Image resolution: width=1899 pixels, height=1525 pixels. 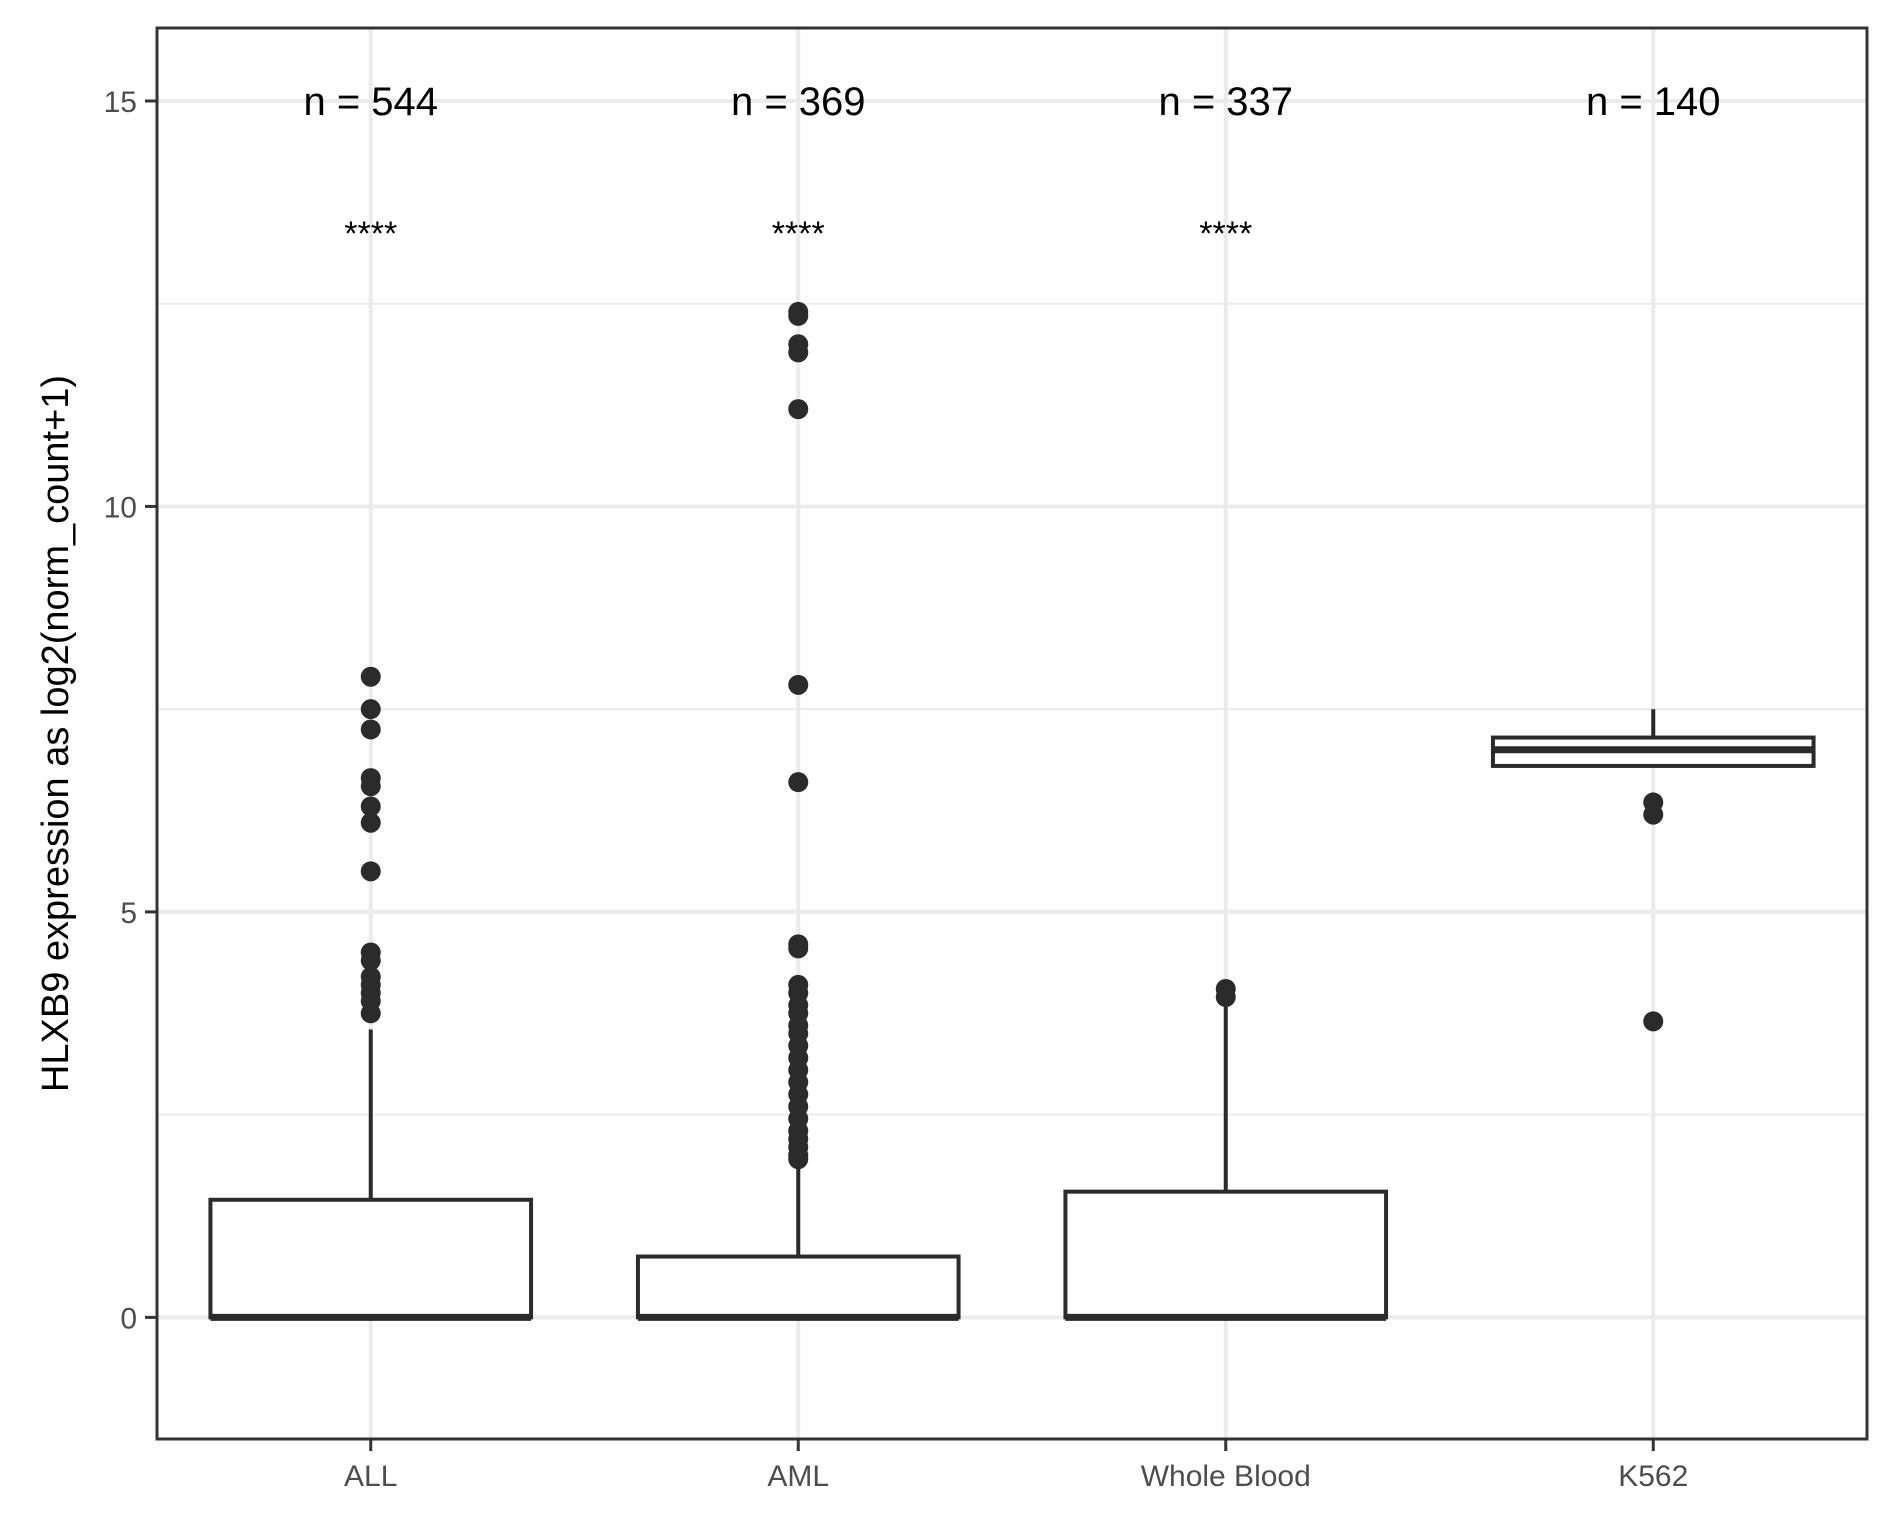 What do you see at coordinates (1225, 102) in the screenshot?
I see `count-label: n = 337` at bounding box center [1225, 102].